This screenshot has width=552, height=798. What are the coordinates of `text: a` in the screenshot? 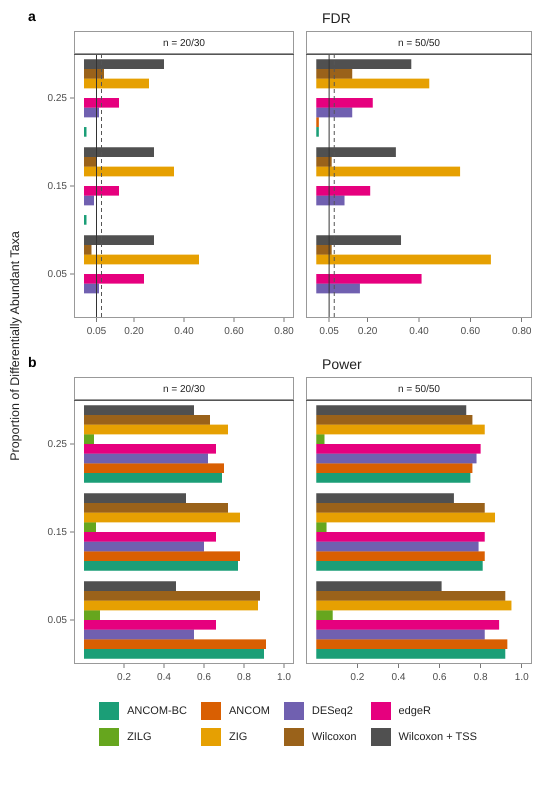 It's located at (32, 16).